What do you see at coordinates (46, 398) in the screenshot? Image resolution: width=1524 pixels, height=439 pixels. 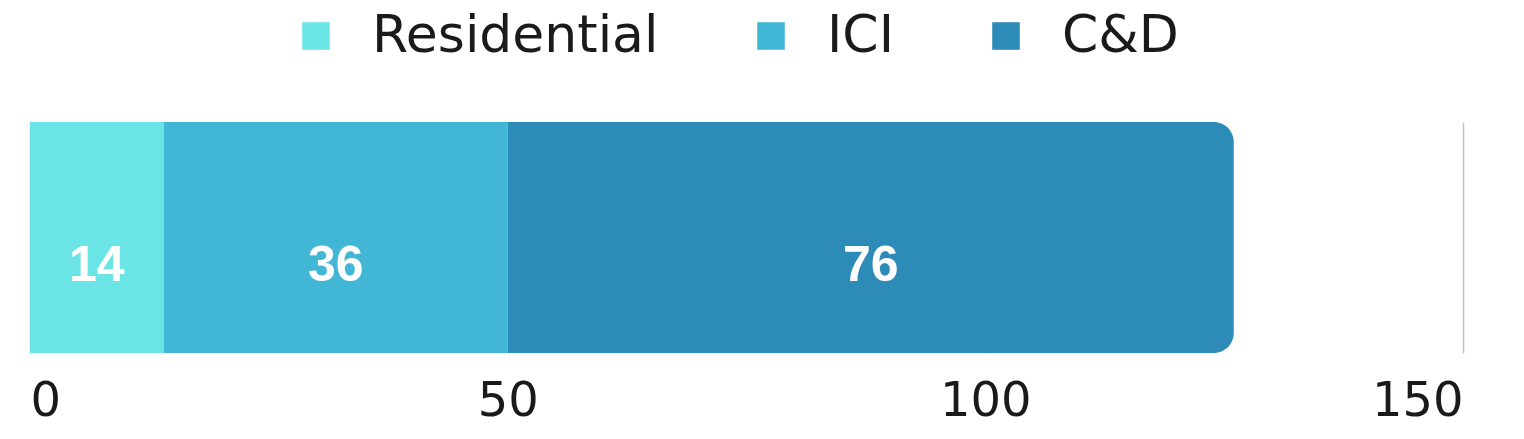 I see `x-tick-label: 0` at bounding box center [46, 398].